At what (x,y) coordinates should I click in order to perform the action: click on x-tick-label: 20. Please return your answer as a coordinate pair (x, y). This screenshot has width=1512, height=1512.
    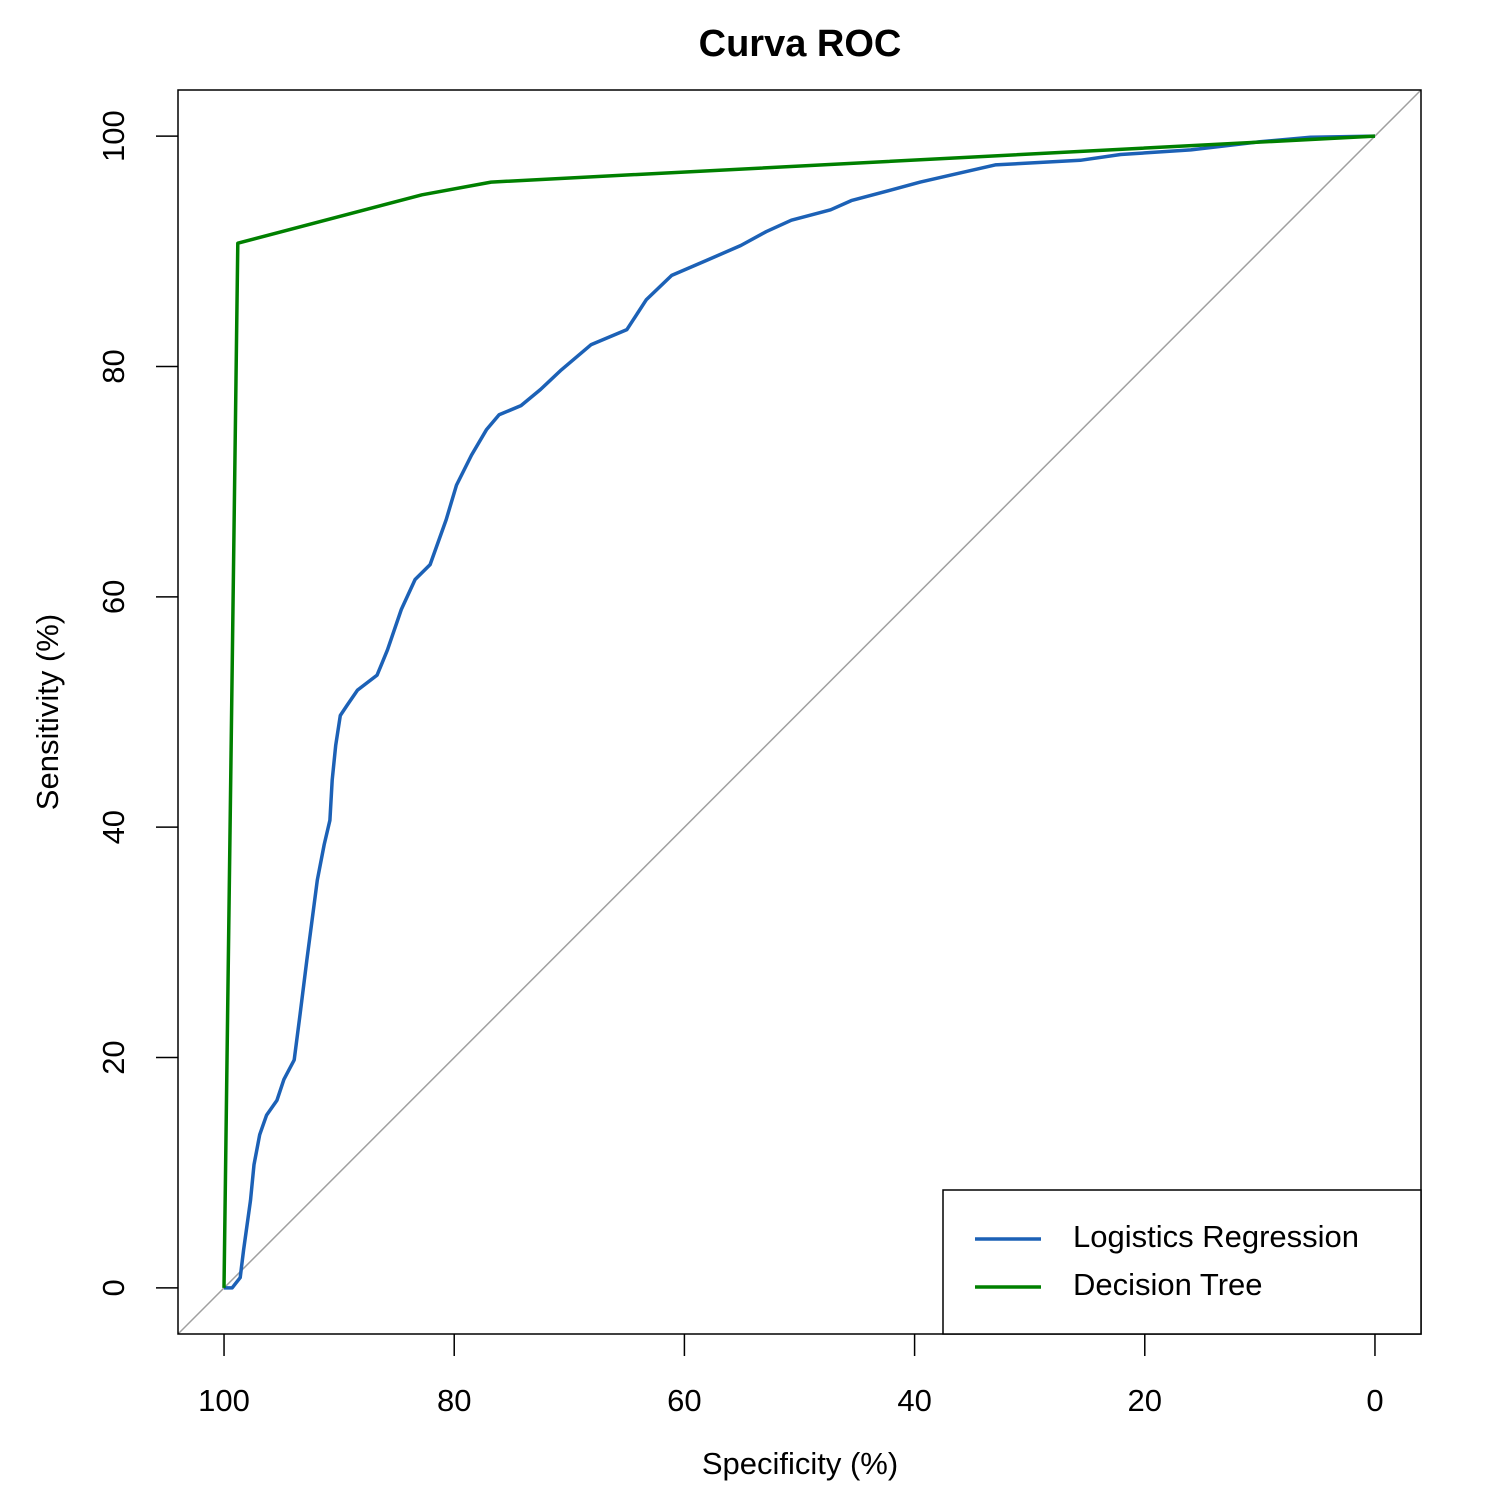
    Looking at the image, I should click on (1145, 1400).